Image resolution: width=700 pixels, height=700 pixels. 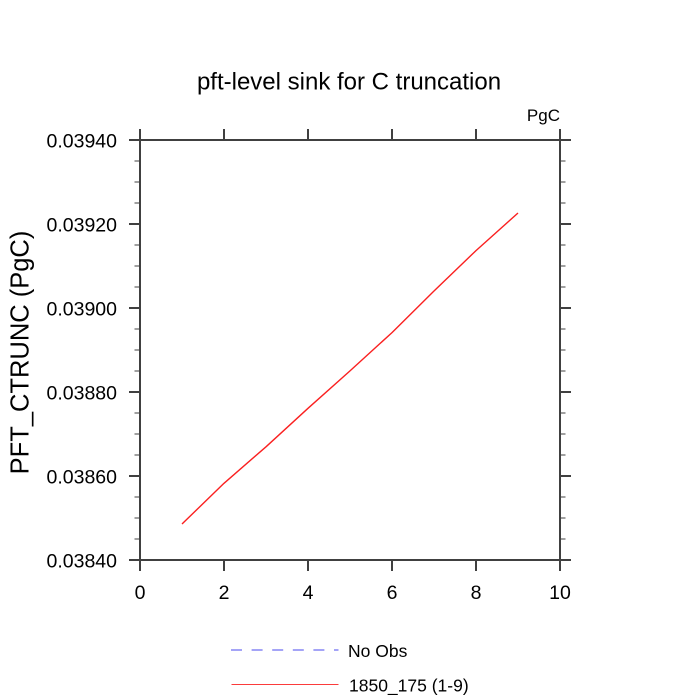 What do you see at coordinates (82, 142) in the screenshot?
I see `svg-text: 0.03940` at bounding box center [82, 142].